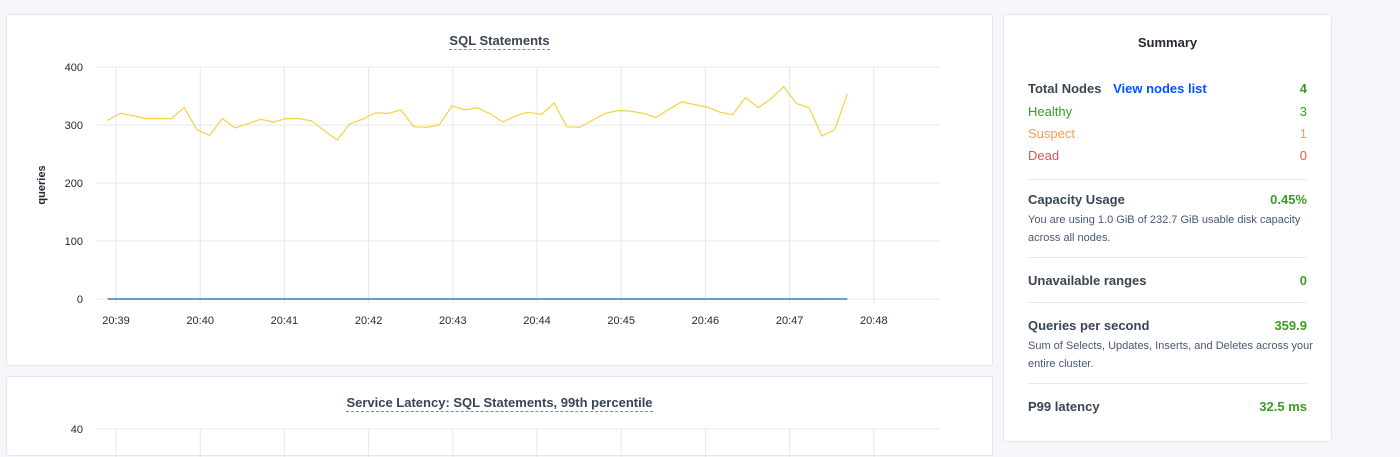 The height and width of the screenshot is (457, 1400). I want to click on suspect-row: Suspect 1, so click(1167, 133).